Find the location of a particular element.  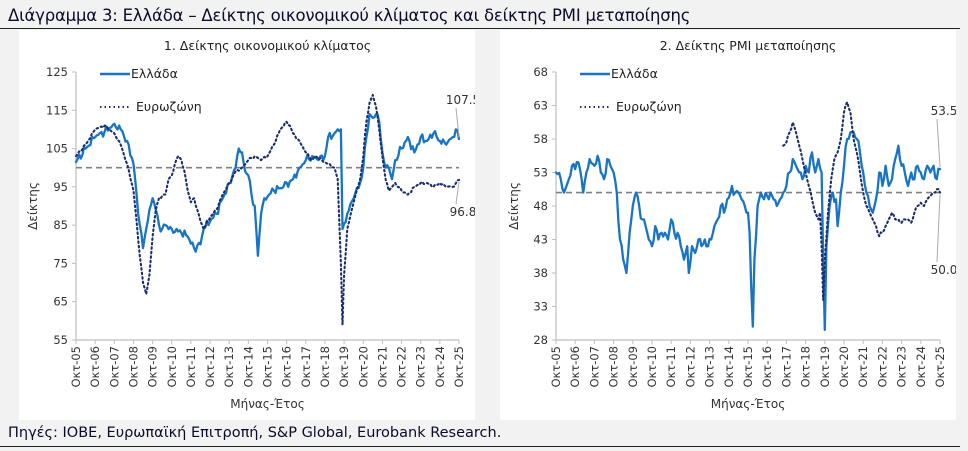

y-tick-label: 68 is located at coordinates (540, 72).